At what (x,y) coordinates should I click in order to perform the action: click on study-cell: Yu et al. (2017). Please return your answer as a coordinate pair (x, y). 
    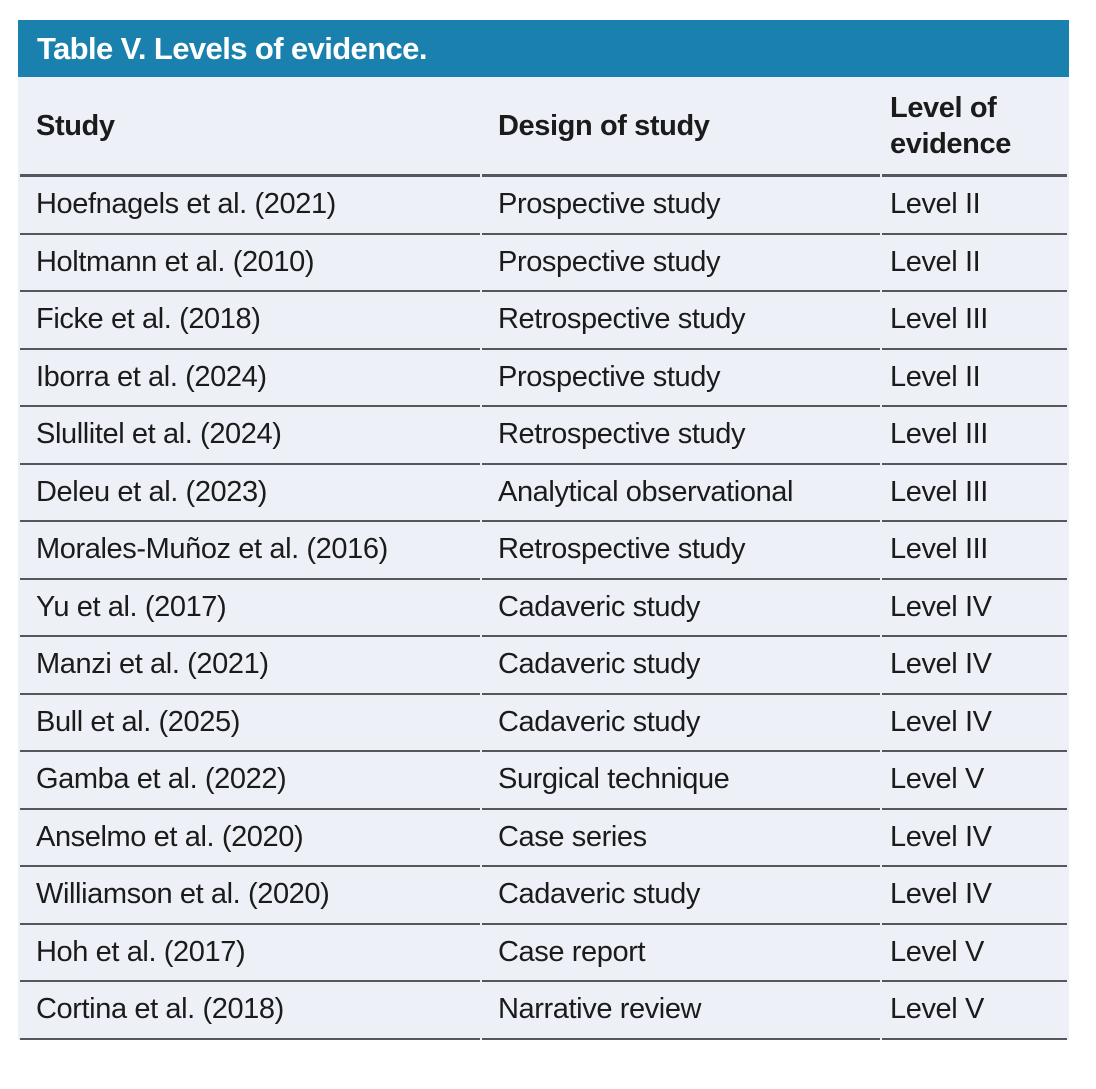
    Looking at the image, I should click on (250, 608).